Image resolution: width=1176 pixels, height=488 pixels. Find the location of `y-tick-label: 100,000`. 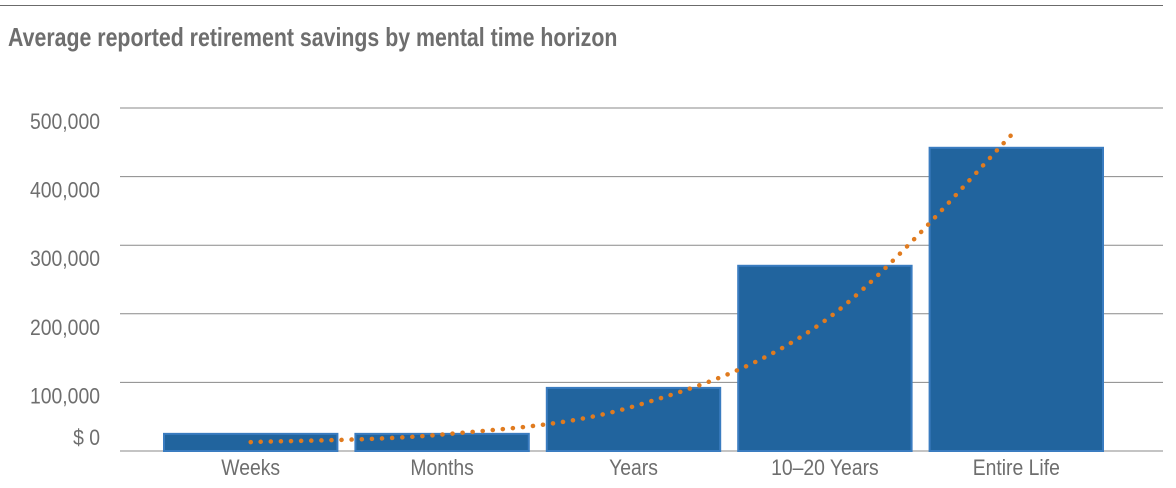

y-tick-label: 100,000 is located at coordinates (65, 396).